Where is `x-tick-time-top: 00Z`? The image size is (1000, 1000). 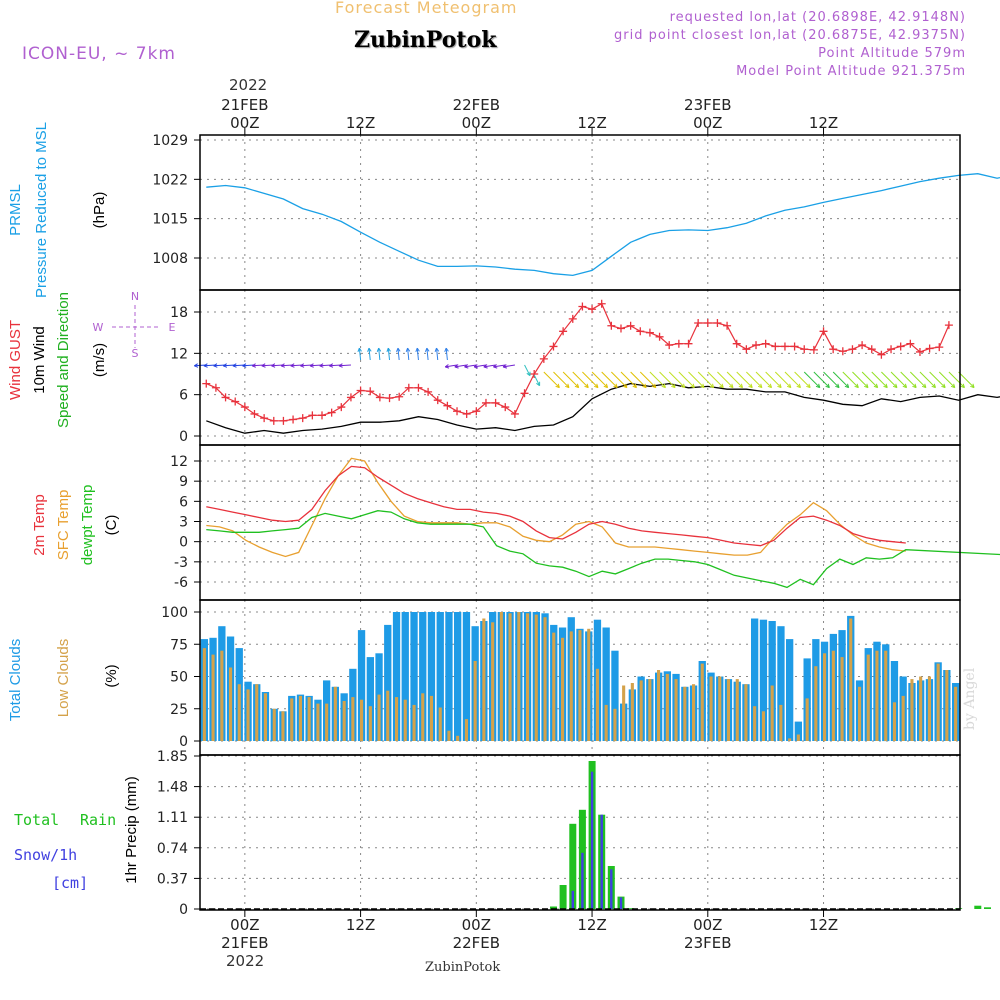 x-tick-time-top: 00Z is located at coordinates (707, 123).